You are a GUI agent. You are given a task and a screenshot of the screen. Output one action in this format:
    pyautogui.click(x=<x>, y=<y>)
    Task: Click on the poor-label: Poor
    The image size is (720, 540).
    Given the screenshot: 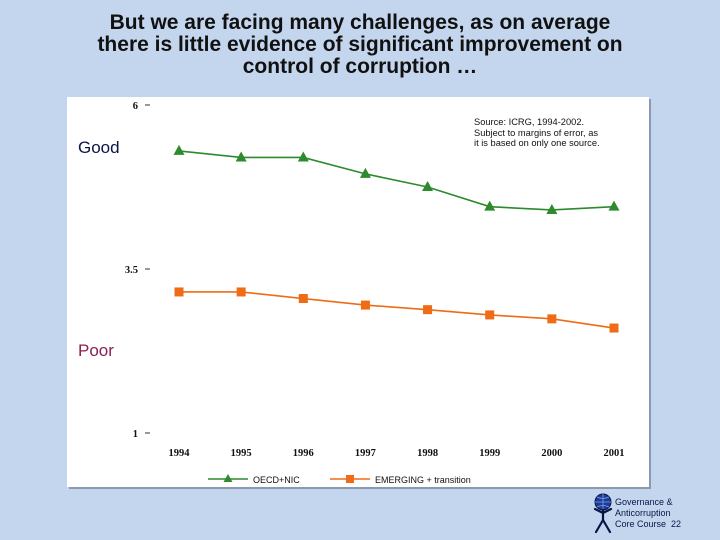 What is the action you would take?
    pyautogui.click(x=96, y=350)
    